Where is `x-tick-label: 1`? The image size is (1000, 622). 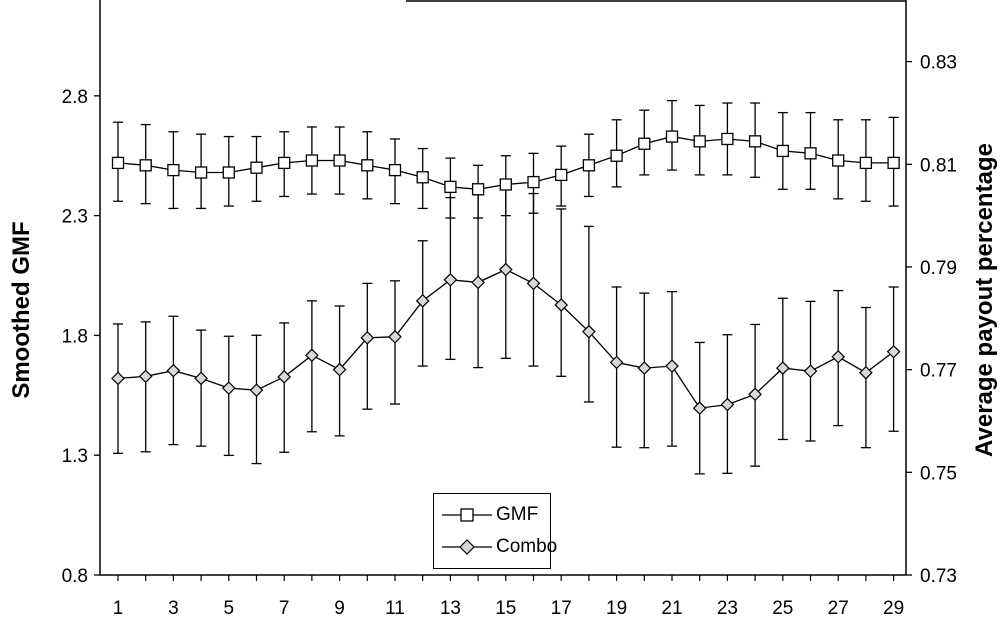 x-tick-label: 1 is located at coordinates (118, 608).